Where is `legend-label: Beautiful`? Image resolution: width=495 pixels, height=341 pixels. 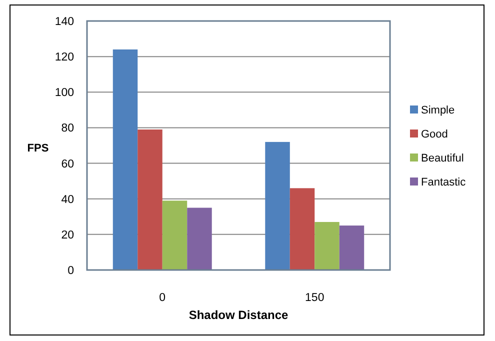
legend-label: Beautiful is located at coordinates (442, 158).